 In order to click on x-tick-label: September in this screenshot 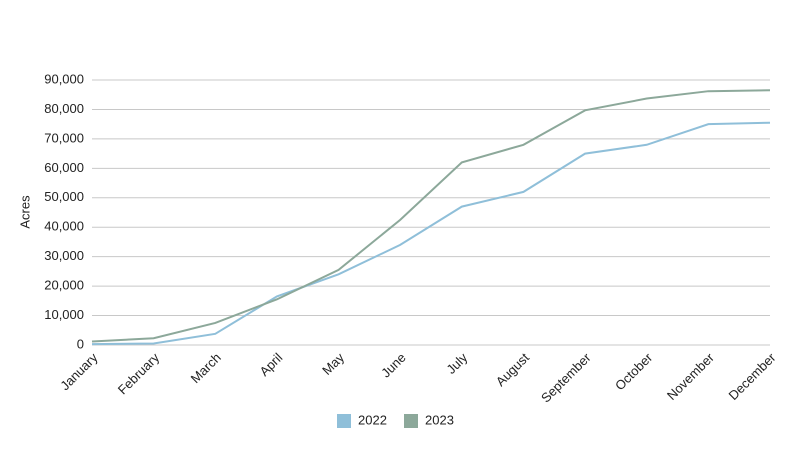, I will do `click(566, 377)`.